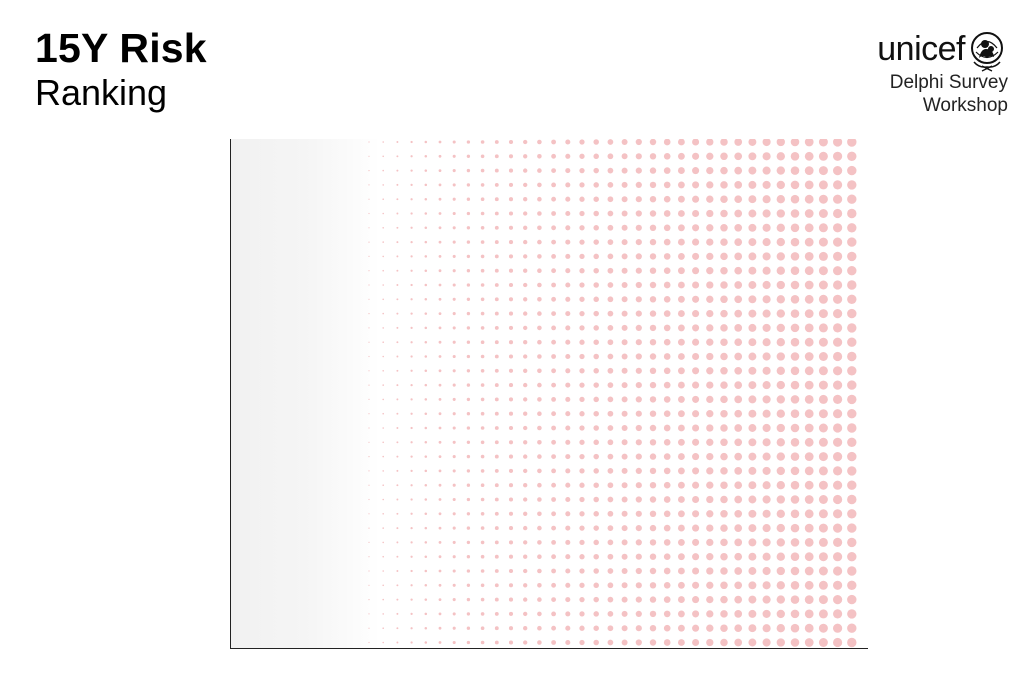  Describe the element at coordinates (121, 48) in the screenshot. I see `page-title: 15Y Risk` at that location.